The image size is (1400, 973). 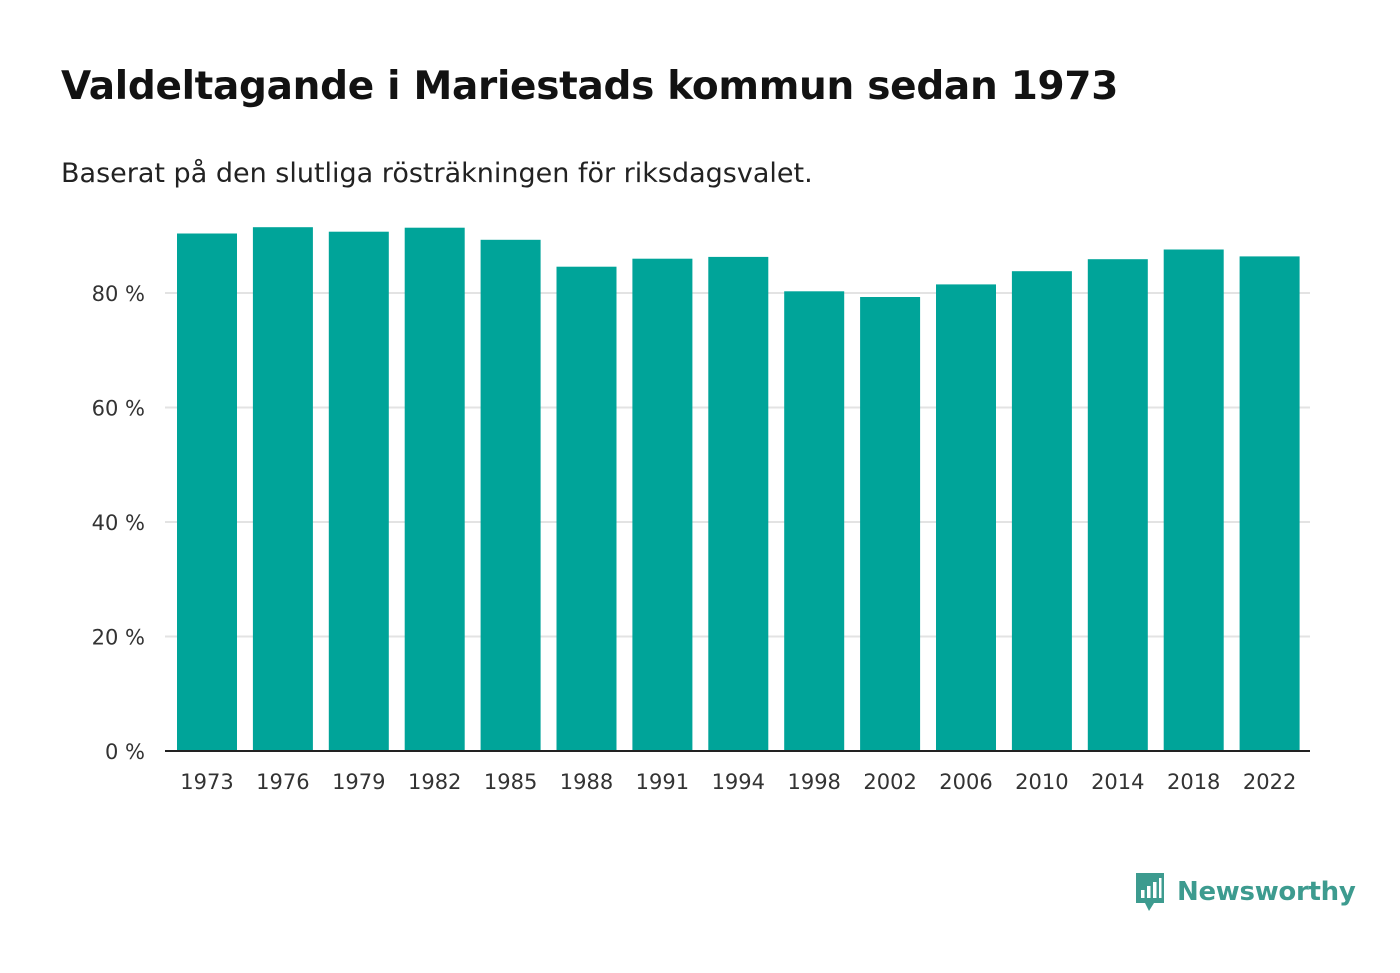 I want to click on bar-1998, so click(x=814, y=521).